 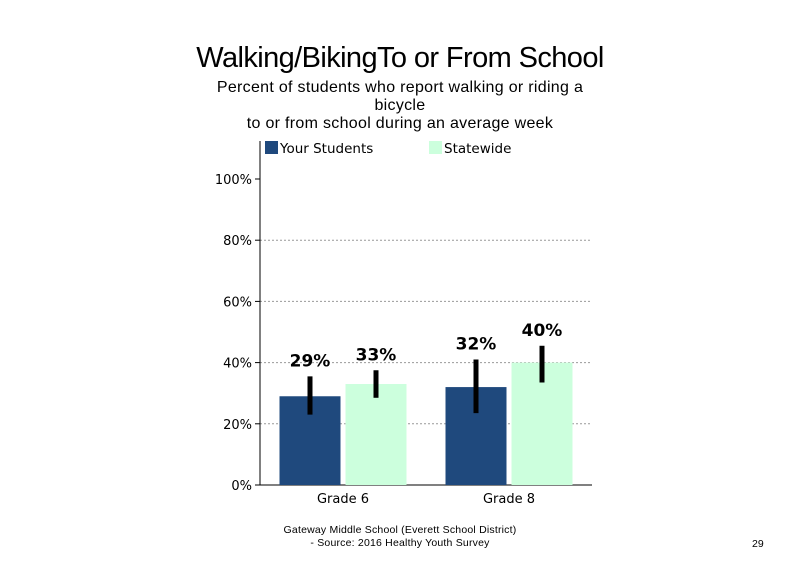 What do you see at coordinates (237, 241) in the screenshot?
I see `y-tick-label: 80%` at bounding box center [237, 241].